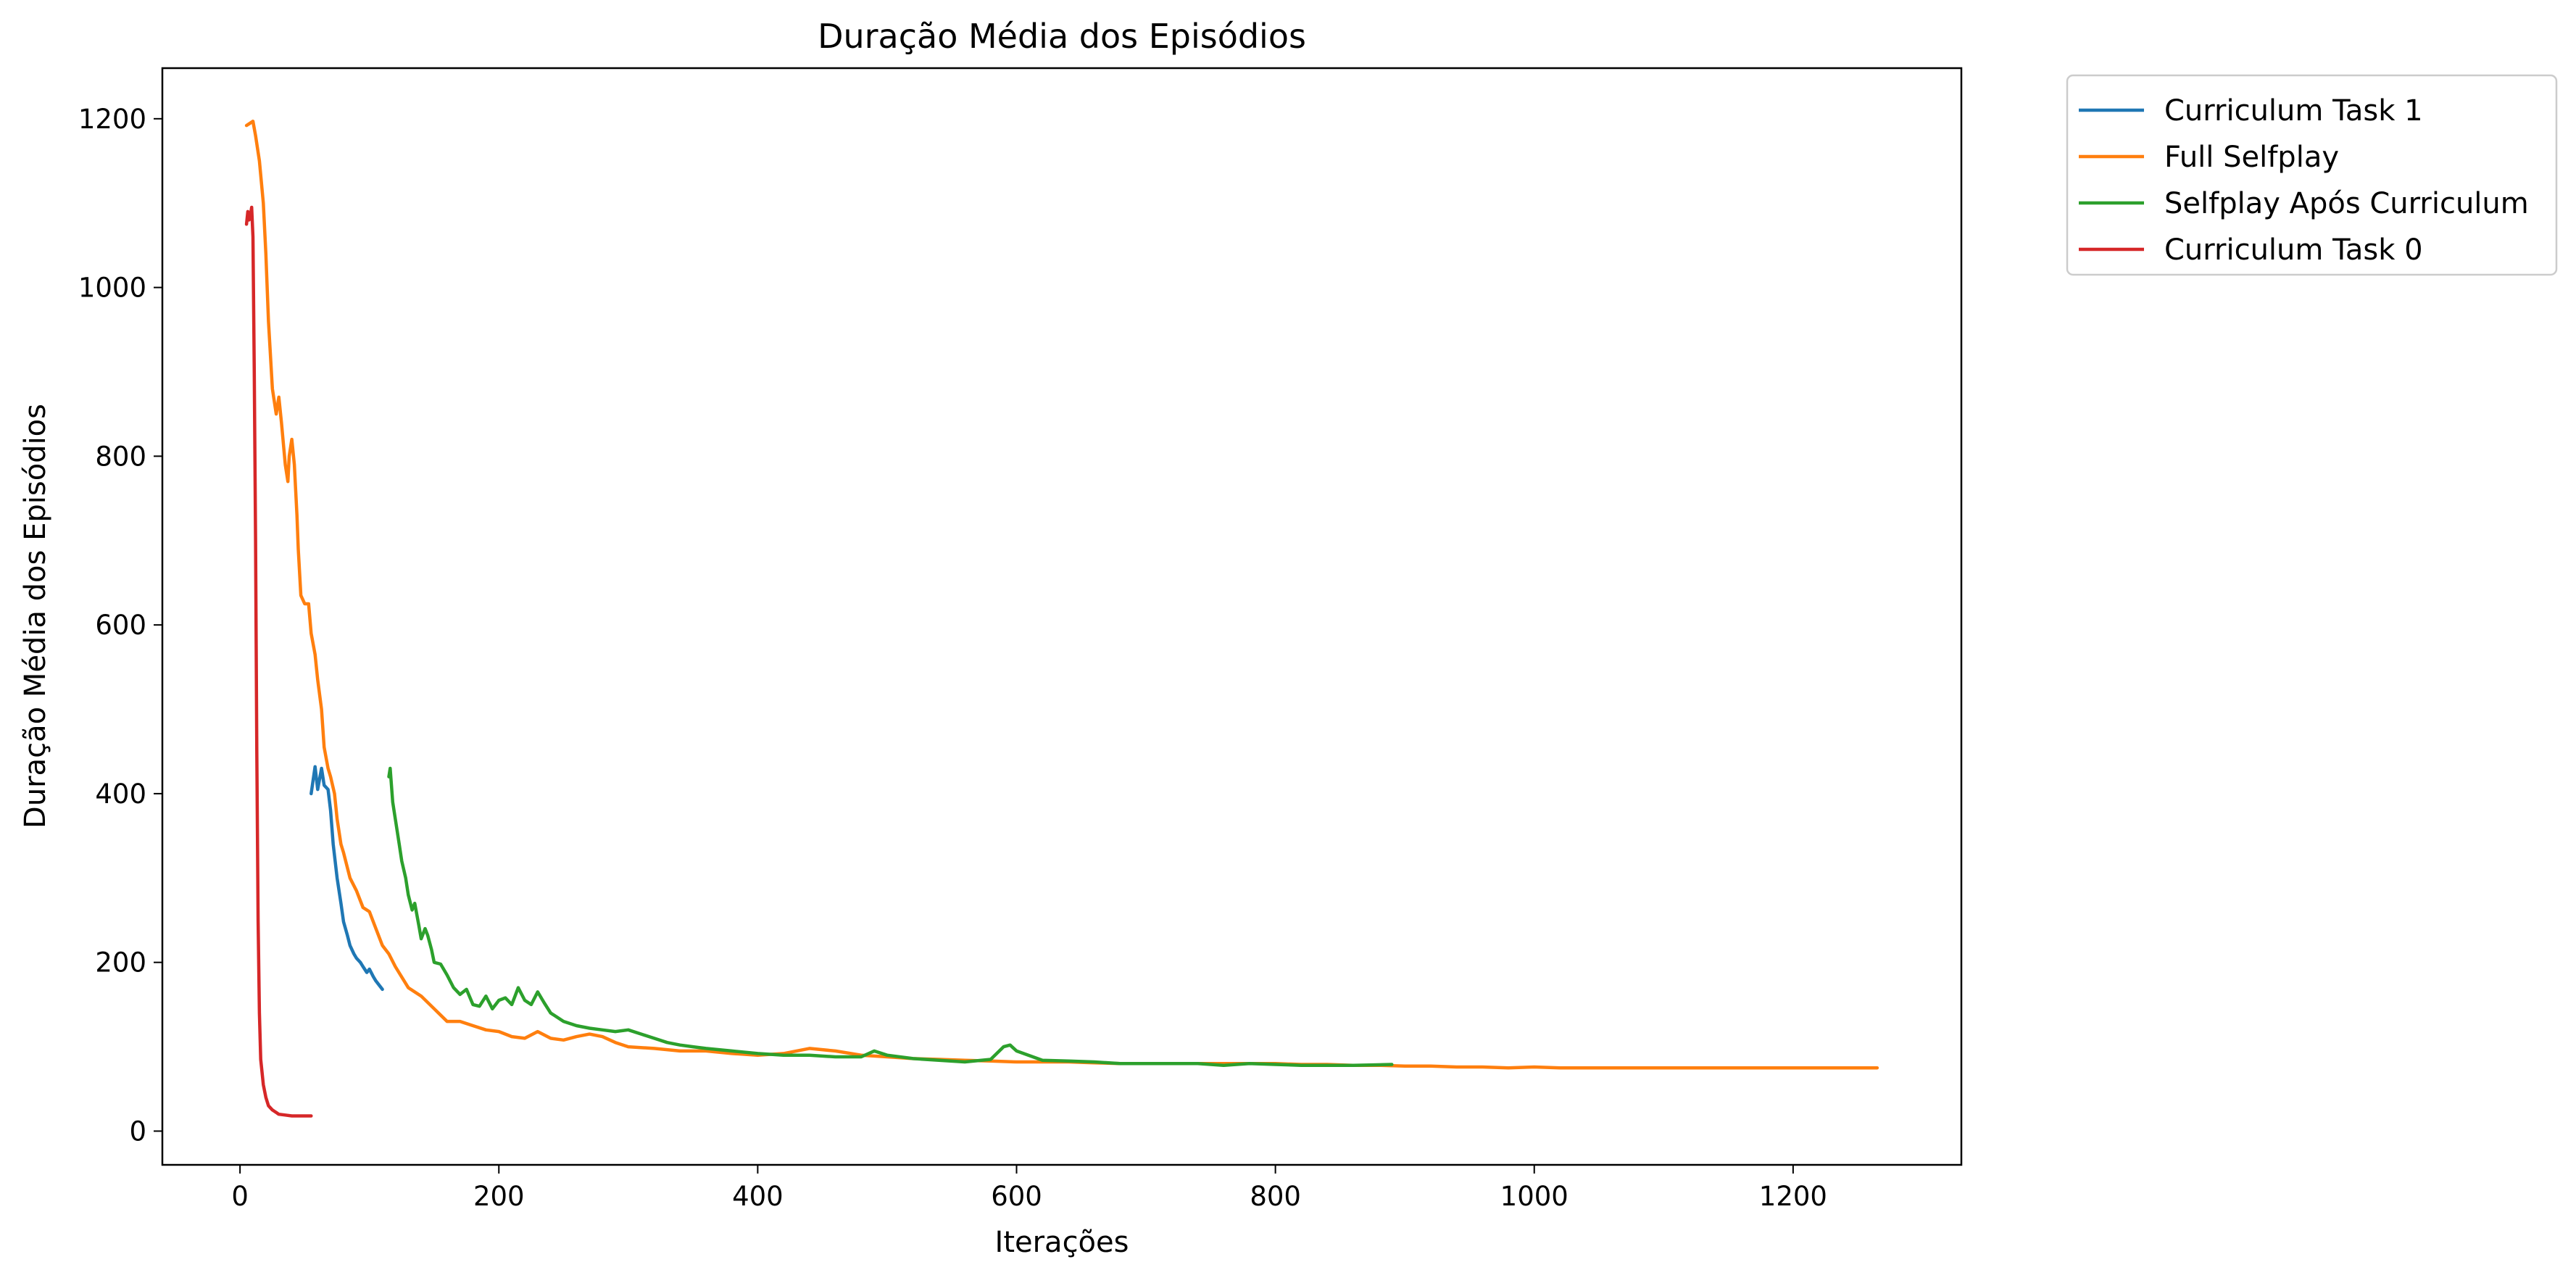 This screenshot has height=1283, width=2576. What do you see at coordinates (1062, 1242) in the screenshot?
I see `x-axis-label: Iterações` at bounding box center [1062, 1242].